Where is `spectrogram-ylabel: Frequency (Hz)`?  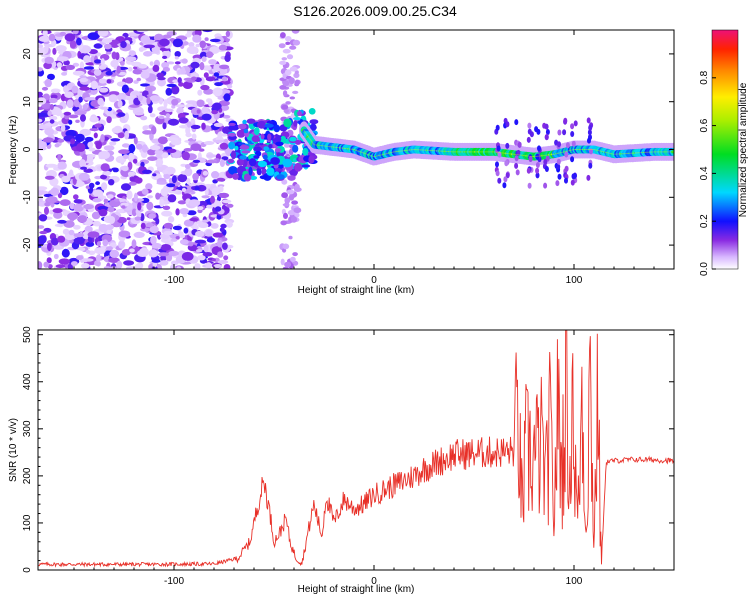
spectrogram-ylabel: Frequency (Hz) is located at coordinates (13, 150).